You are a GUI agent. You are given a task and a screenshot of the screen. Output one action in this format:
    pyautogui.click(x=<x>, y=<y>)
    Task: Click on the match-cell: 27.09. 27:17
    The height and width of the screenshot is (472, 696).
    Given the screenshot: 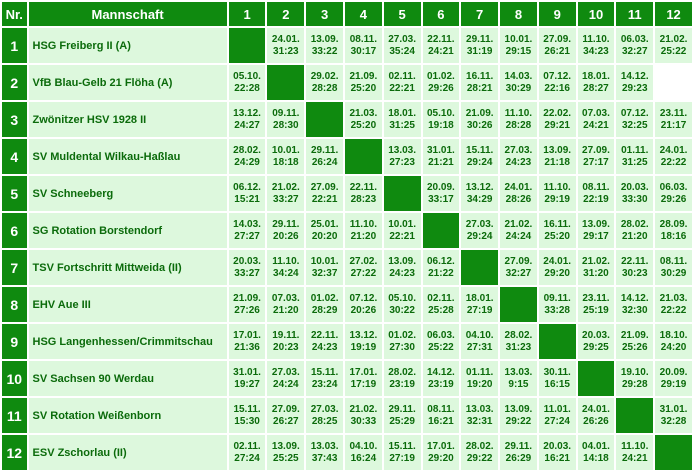 What is the action you would take?
    pyautogui.click(x=596, y=156)
    